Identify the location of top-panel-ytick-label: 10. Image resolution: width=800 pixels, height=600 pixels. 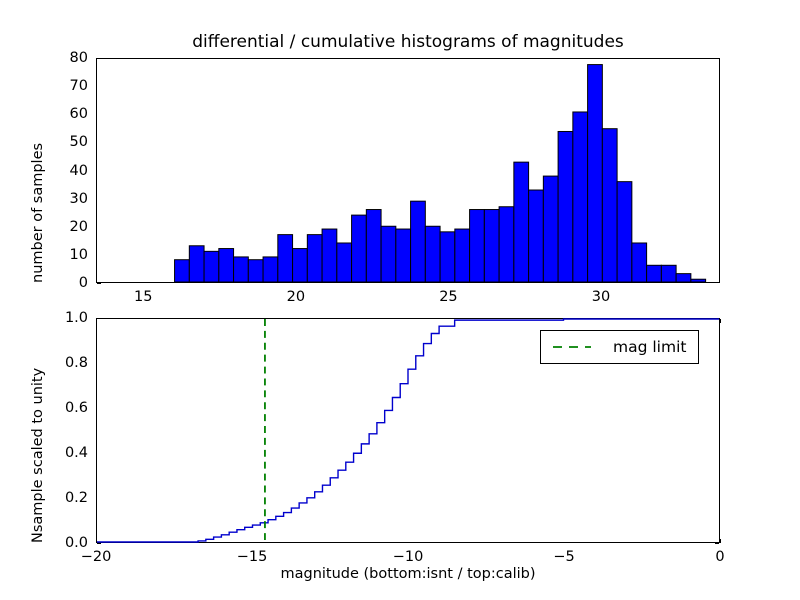
(78, 254).